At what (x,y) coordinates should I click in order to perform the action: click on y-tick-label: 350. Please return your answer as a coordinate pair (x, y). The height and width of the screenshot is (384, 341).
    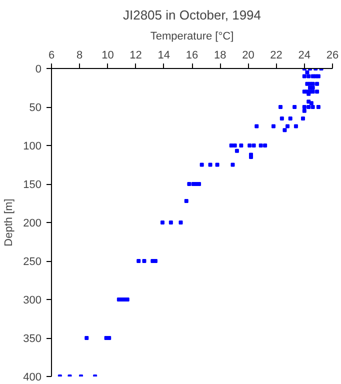
    Looking at the image, I should click on (32, 339).